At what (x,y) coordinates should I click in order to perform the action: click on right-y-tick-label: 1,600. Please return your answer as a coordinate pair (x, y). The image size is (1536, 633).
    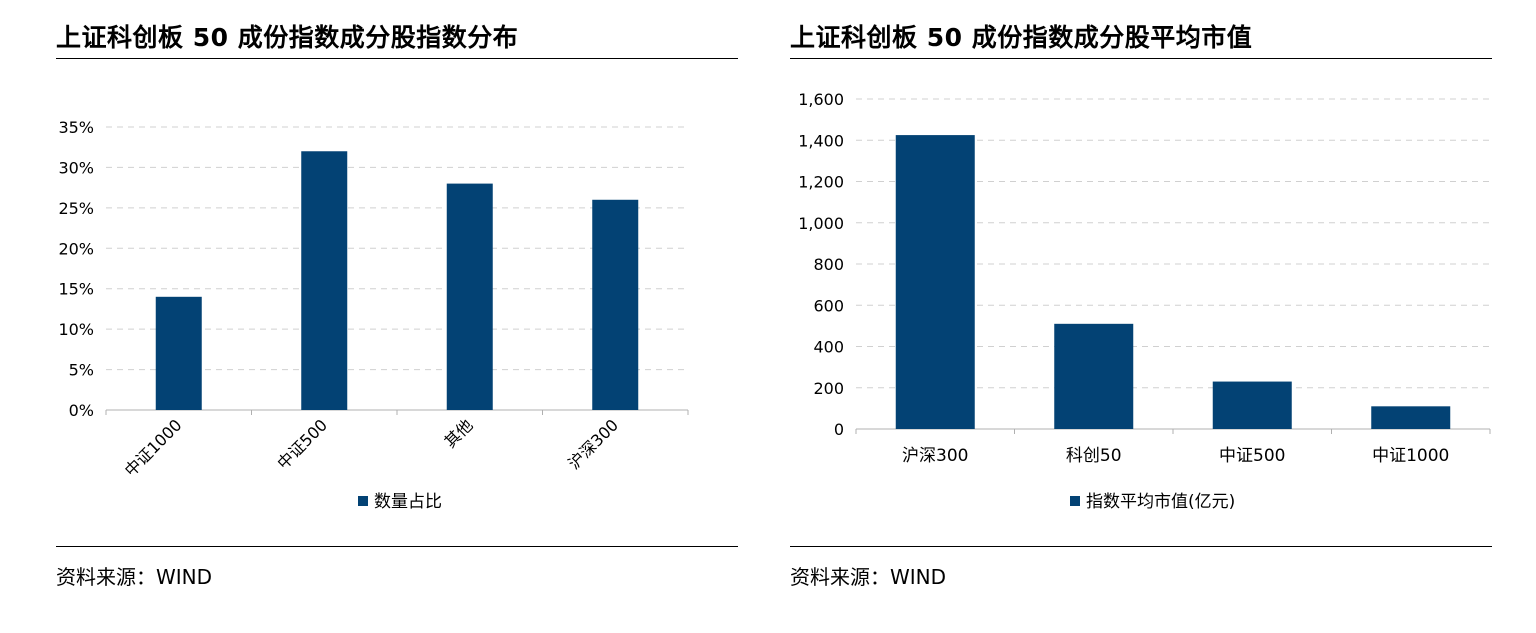
    Looking at the image, I should click on (821, 99).